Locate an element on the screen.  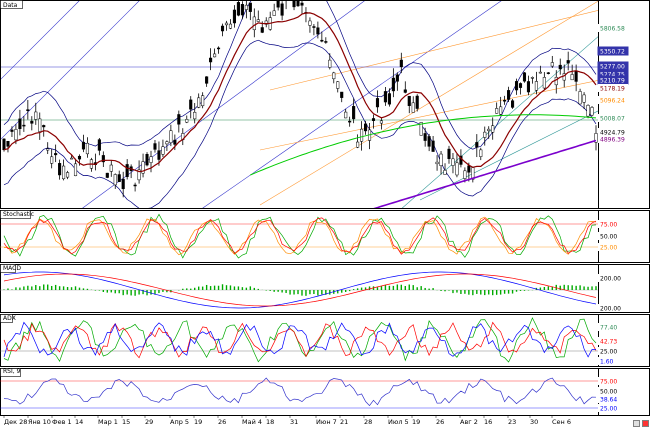
stochastic-panel-title: Stochastic is located at coordinates (18, 214).